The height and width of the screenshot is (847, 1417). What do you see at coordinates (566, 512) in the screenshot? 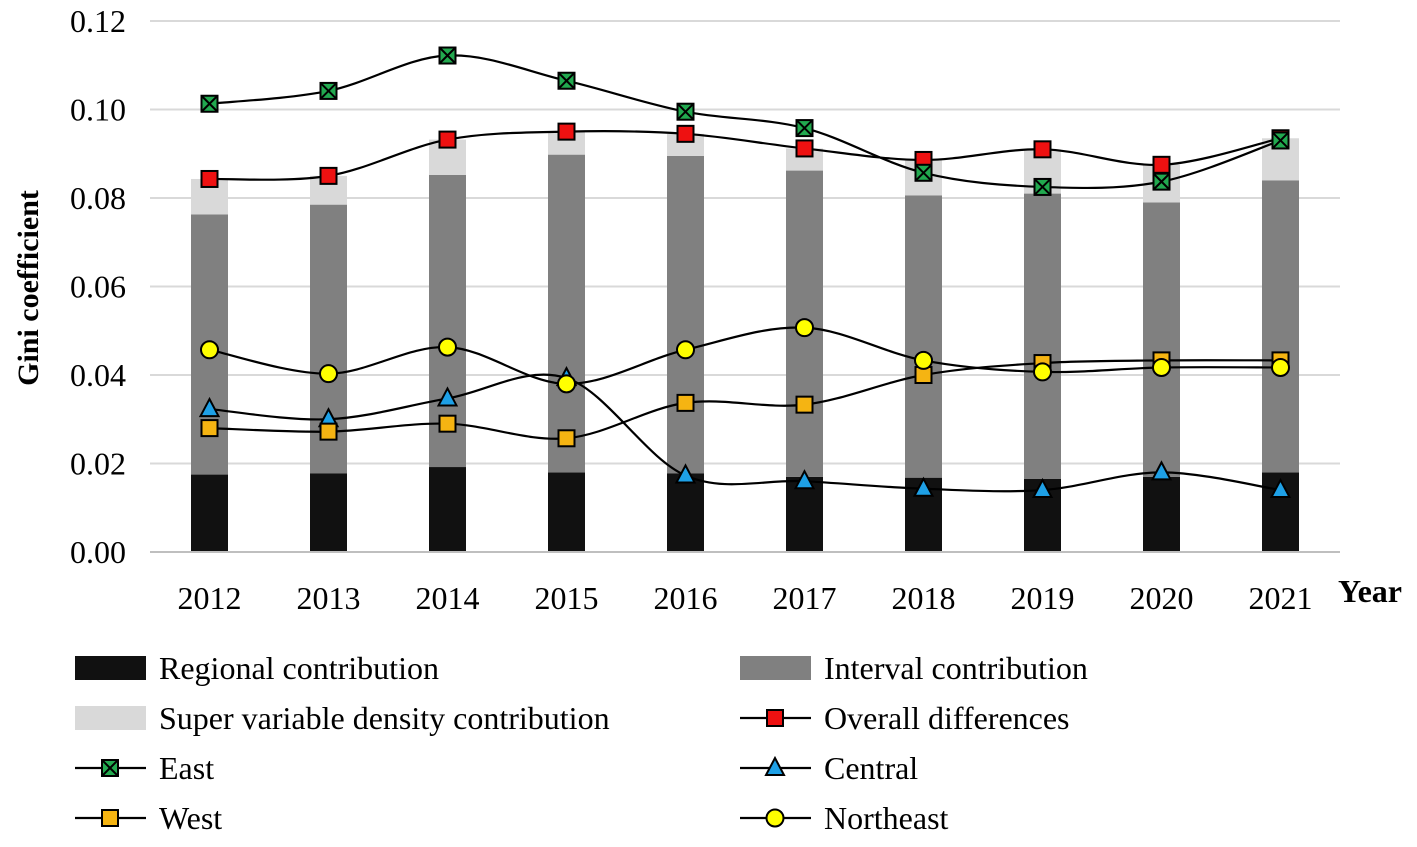
I see `bar-regional-contribution-2015` at bounding box center [566, 512].